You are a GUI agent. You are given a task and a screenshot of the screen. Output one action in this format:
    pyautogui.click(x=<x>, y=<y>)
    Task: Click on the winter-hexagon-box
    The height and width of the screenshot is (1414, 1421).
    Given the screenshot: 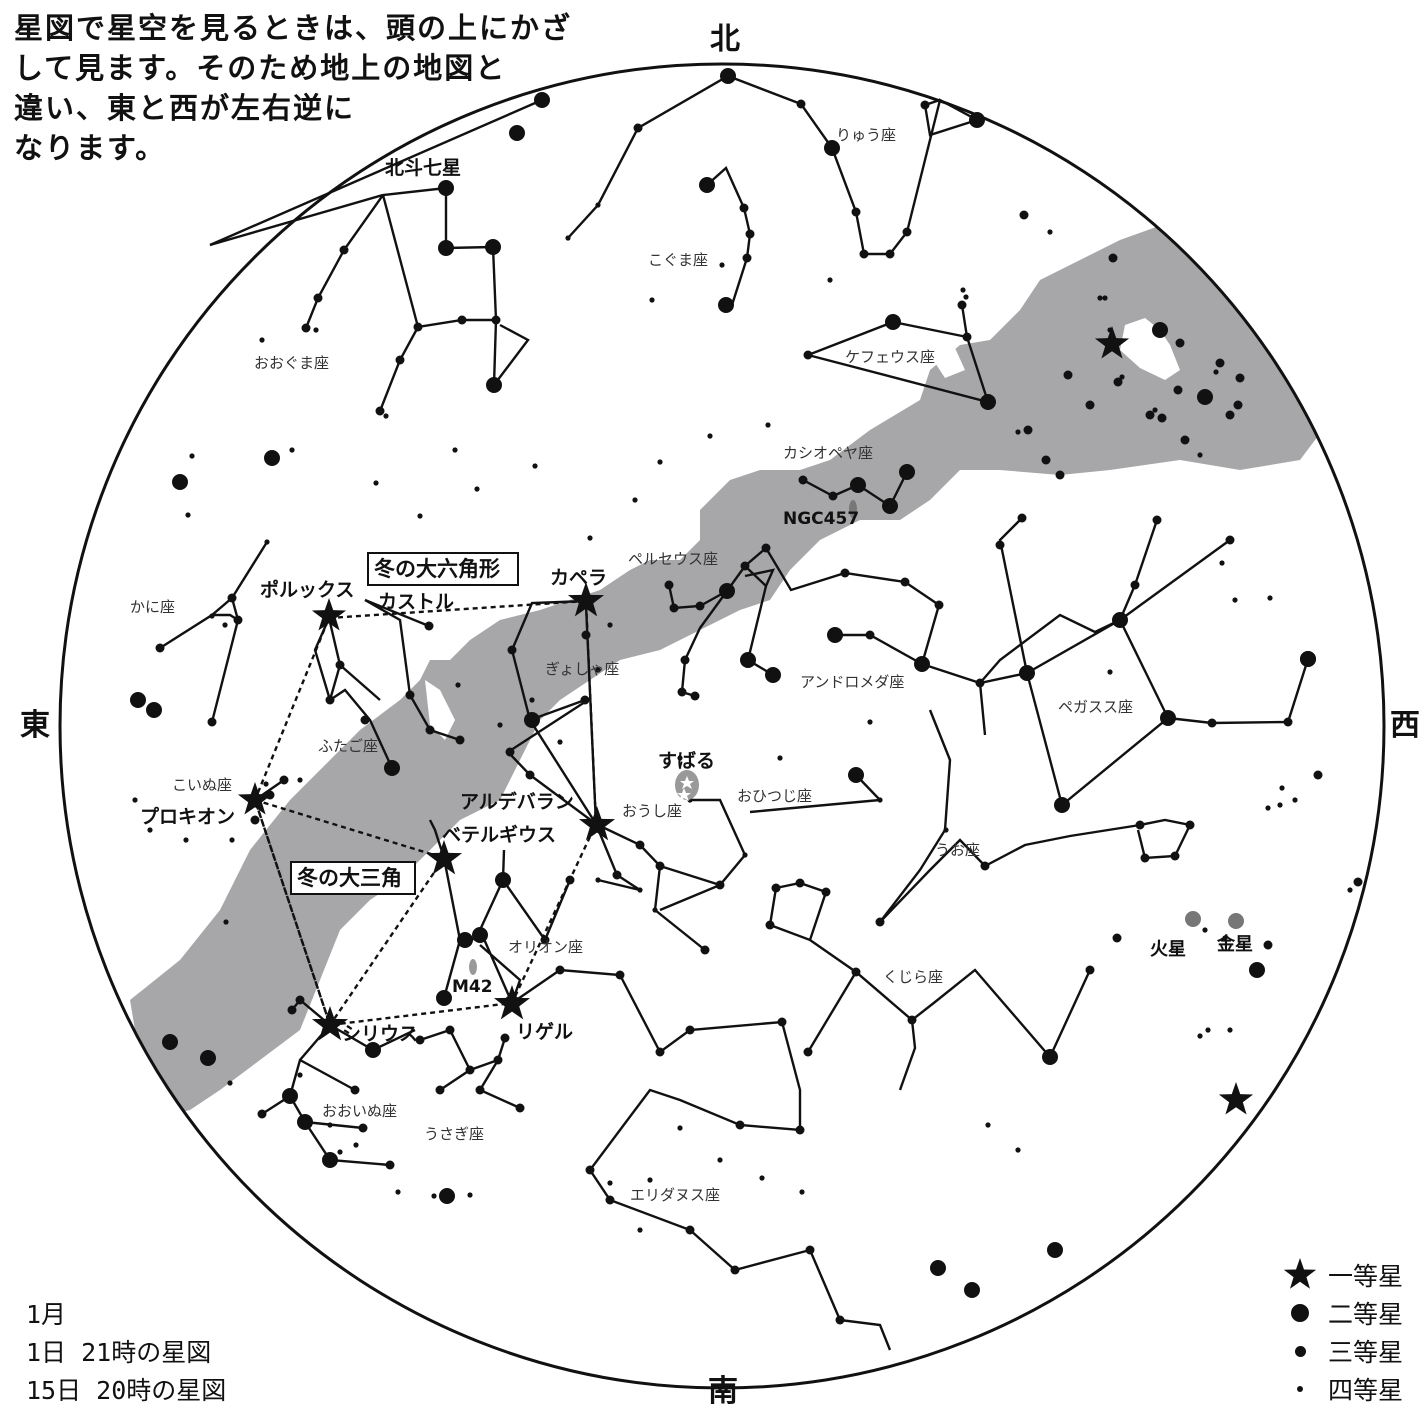 What is the action you would take?
    pyautogui.click(x=443, y=569)
    